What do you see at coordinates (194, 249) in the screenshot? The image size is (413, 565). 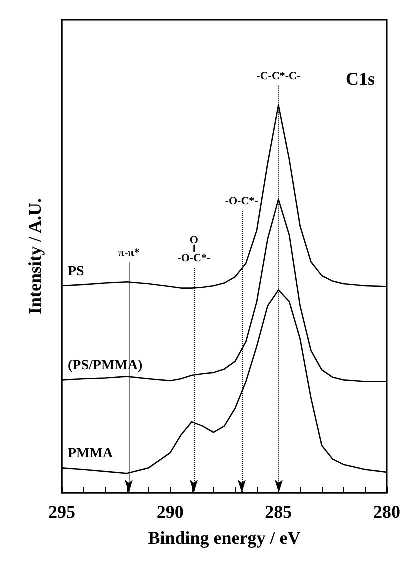 I see `ref-line-label: O ‖ -O-C*-` at bounding box center [194, 249].